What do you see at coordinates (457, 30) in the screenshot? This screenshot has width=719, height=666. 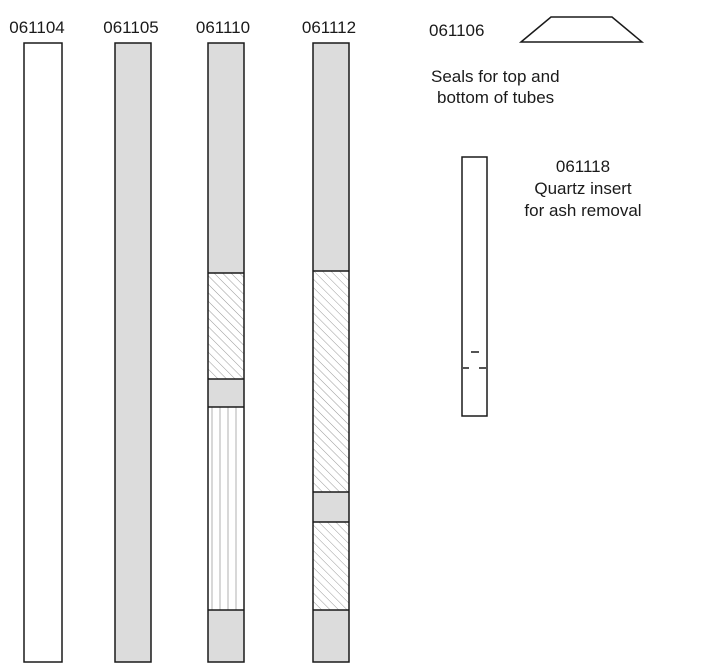 I see `seal-part-label: 061106` at bounding box center [457, 30].